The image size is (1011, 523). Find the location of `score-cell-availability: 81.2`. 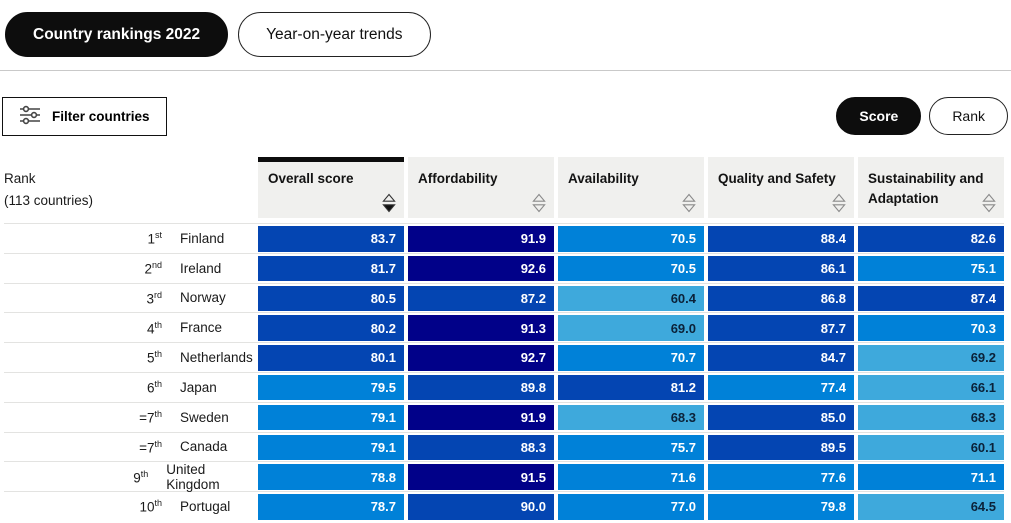

score-cell-availability: 81.2 is located at coordinates (631, 387).